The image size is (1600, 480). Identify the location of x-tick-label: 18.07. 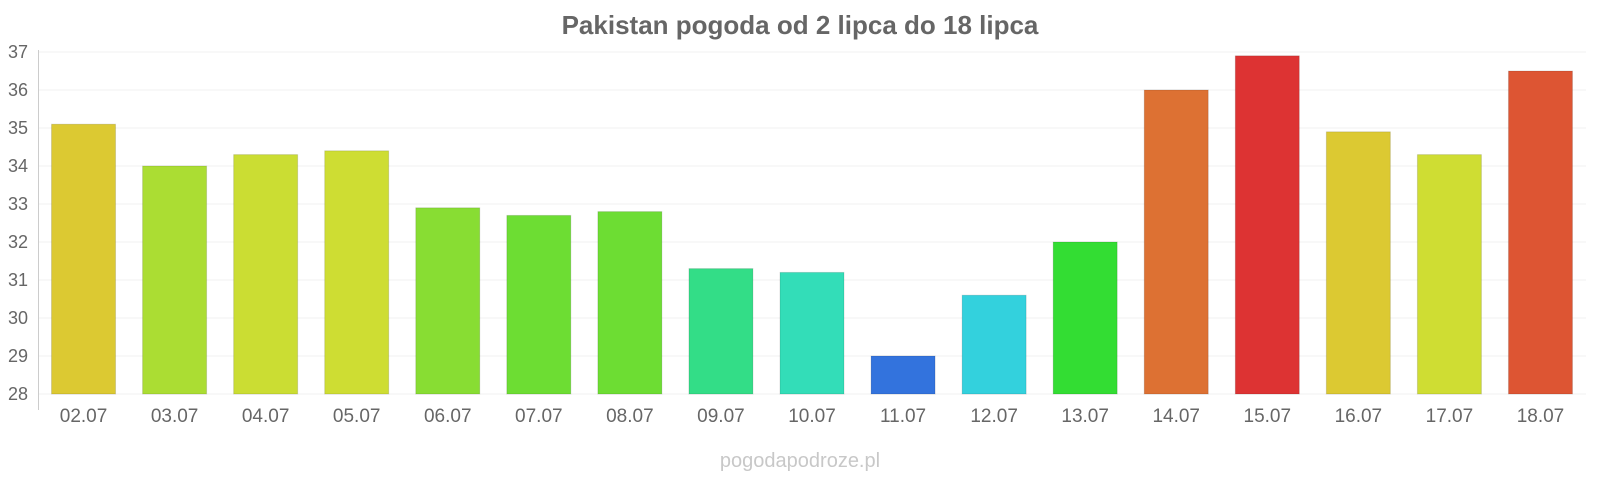
(1541, 416).